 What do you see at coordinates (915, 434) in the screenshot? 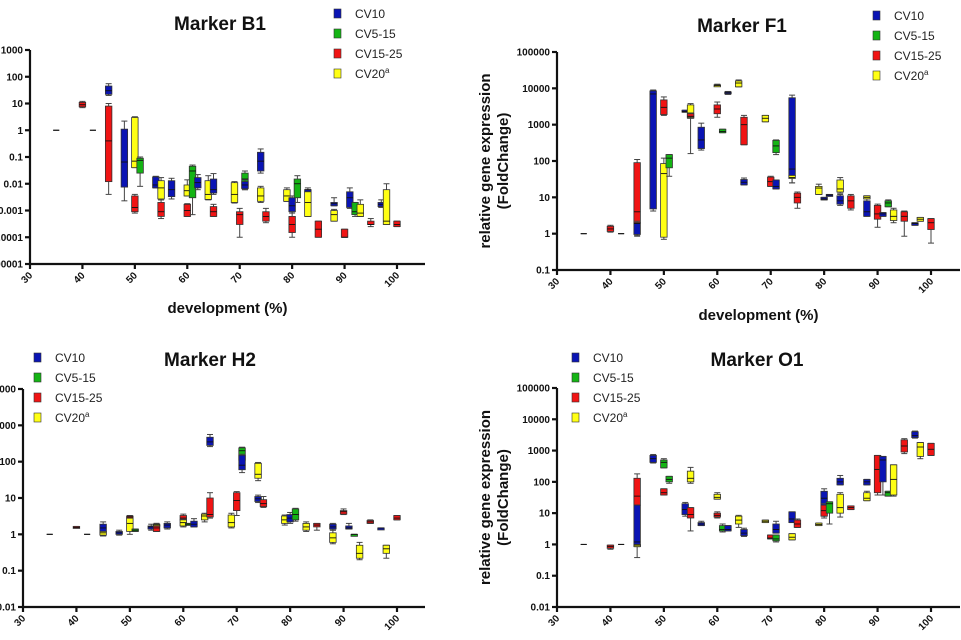
I see `box-cv10-x97` at bounding box center [915, 434].